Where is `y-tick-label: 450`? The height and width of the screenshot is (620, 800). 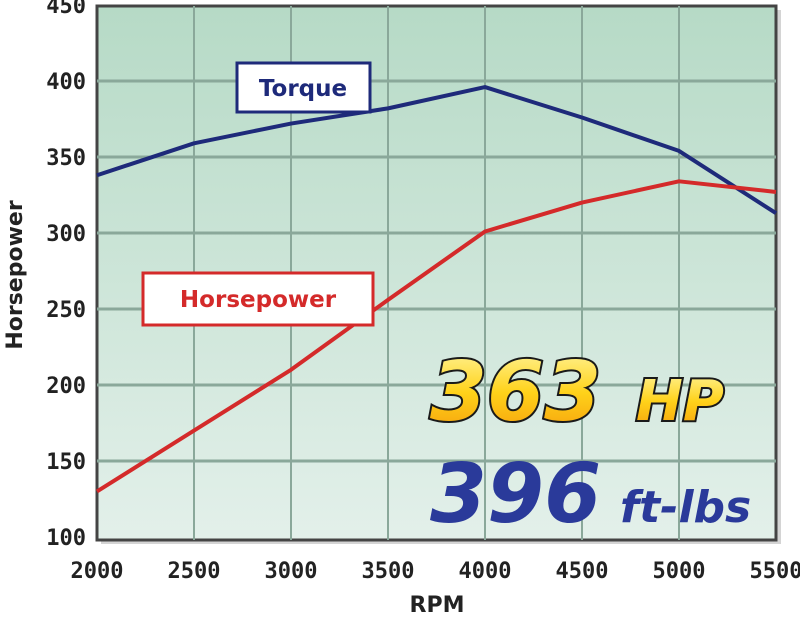
y-tick-label: 450 is located at coordinates (66, 9).